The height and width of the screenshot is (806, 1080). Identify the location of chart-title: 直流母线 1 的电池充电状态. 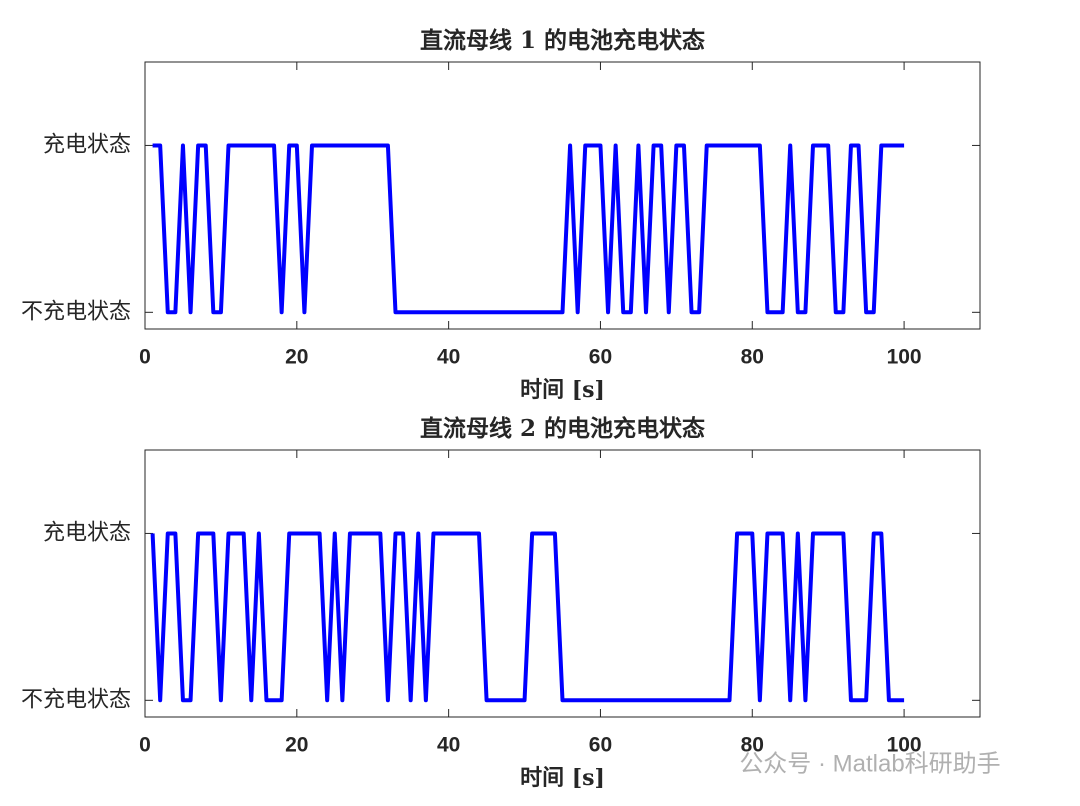
(562, 40).